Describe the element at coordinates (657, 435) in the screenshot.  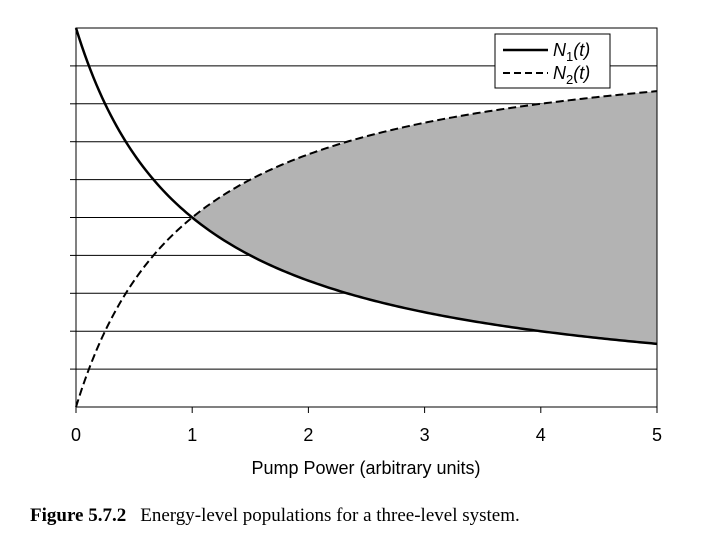
I see `x-tick-label-5: 5` at that location.